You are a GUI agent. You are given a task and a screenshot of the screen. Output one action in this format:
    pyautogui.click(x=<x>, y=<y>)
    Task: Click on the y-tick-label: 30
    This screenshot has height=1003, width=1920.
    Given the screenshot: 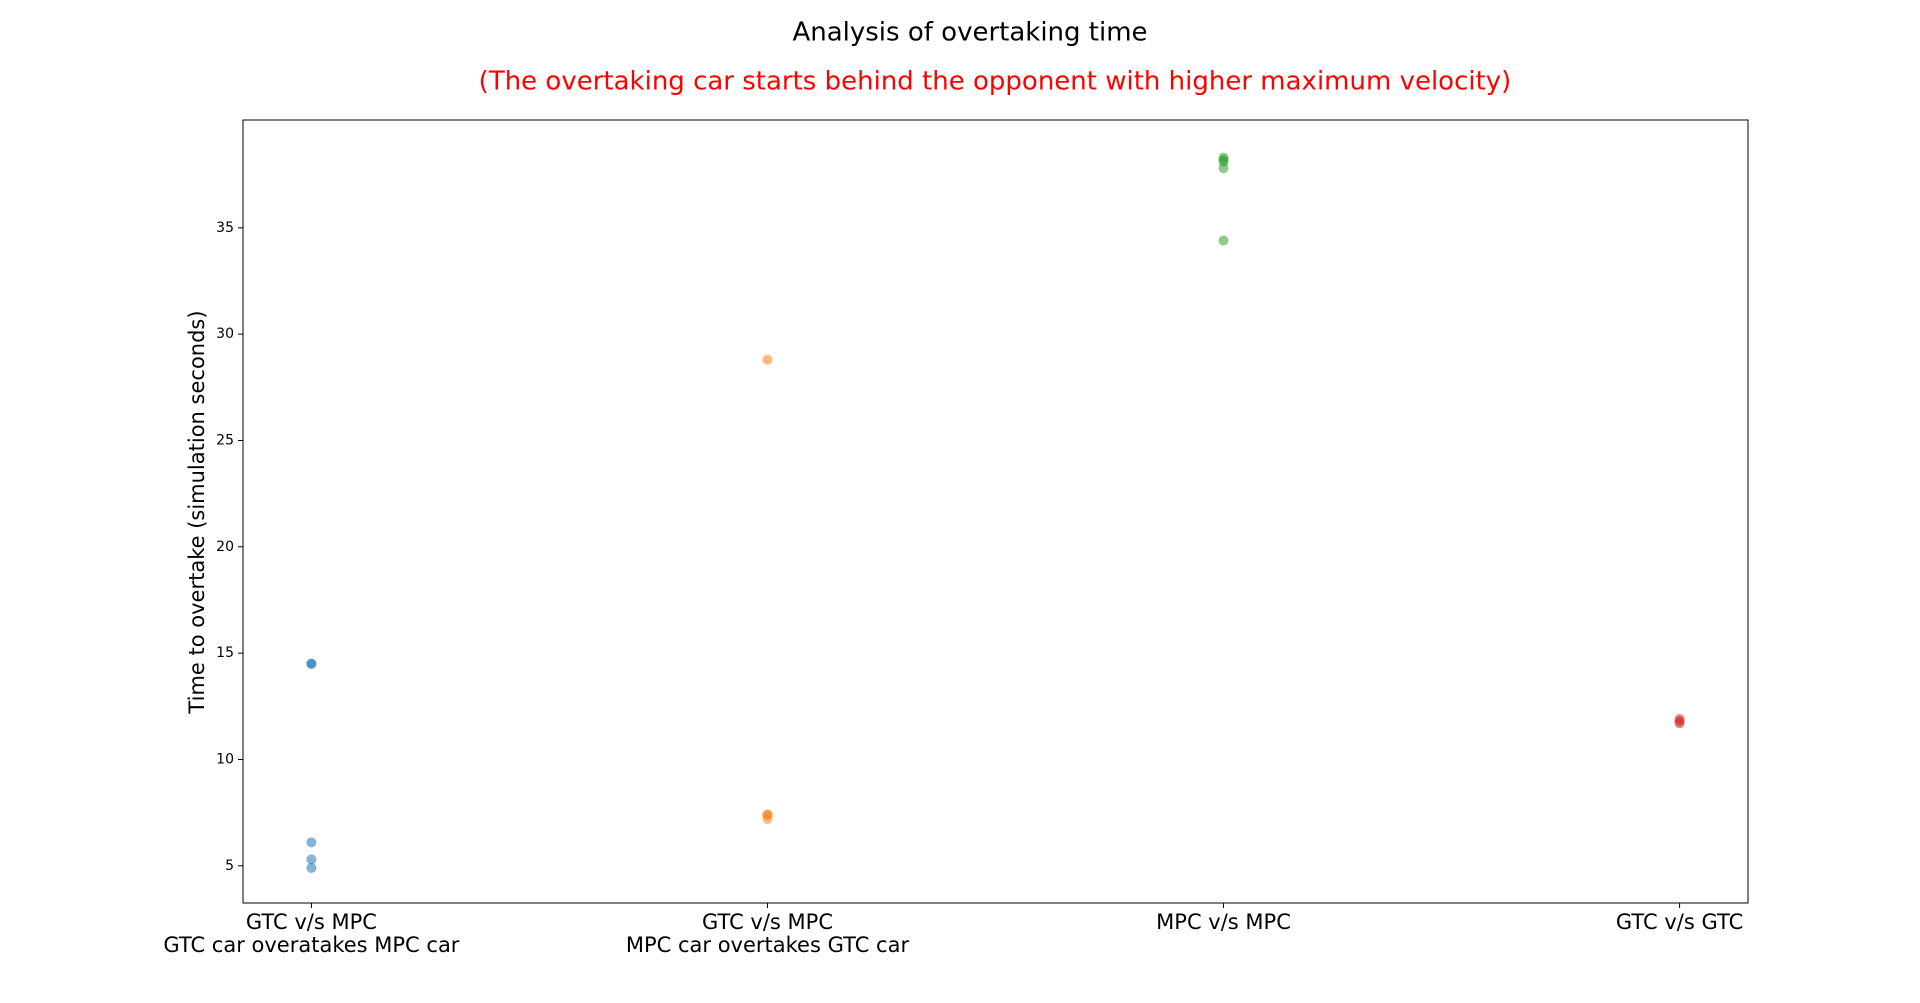 What is the action you would take?
    pyautogui.click(x=225, y=334)
    